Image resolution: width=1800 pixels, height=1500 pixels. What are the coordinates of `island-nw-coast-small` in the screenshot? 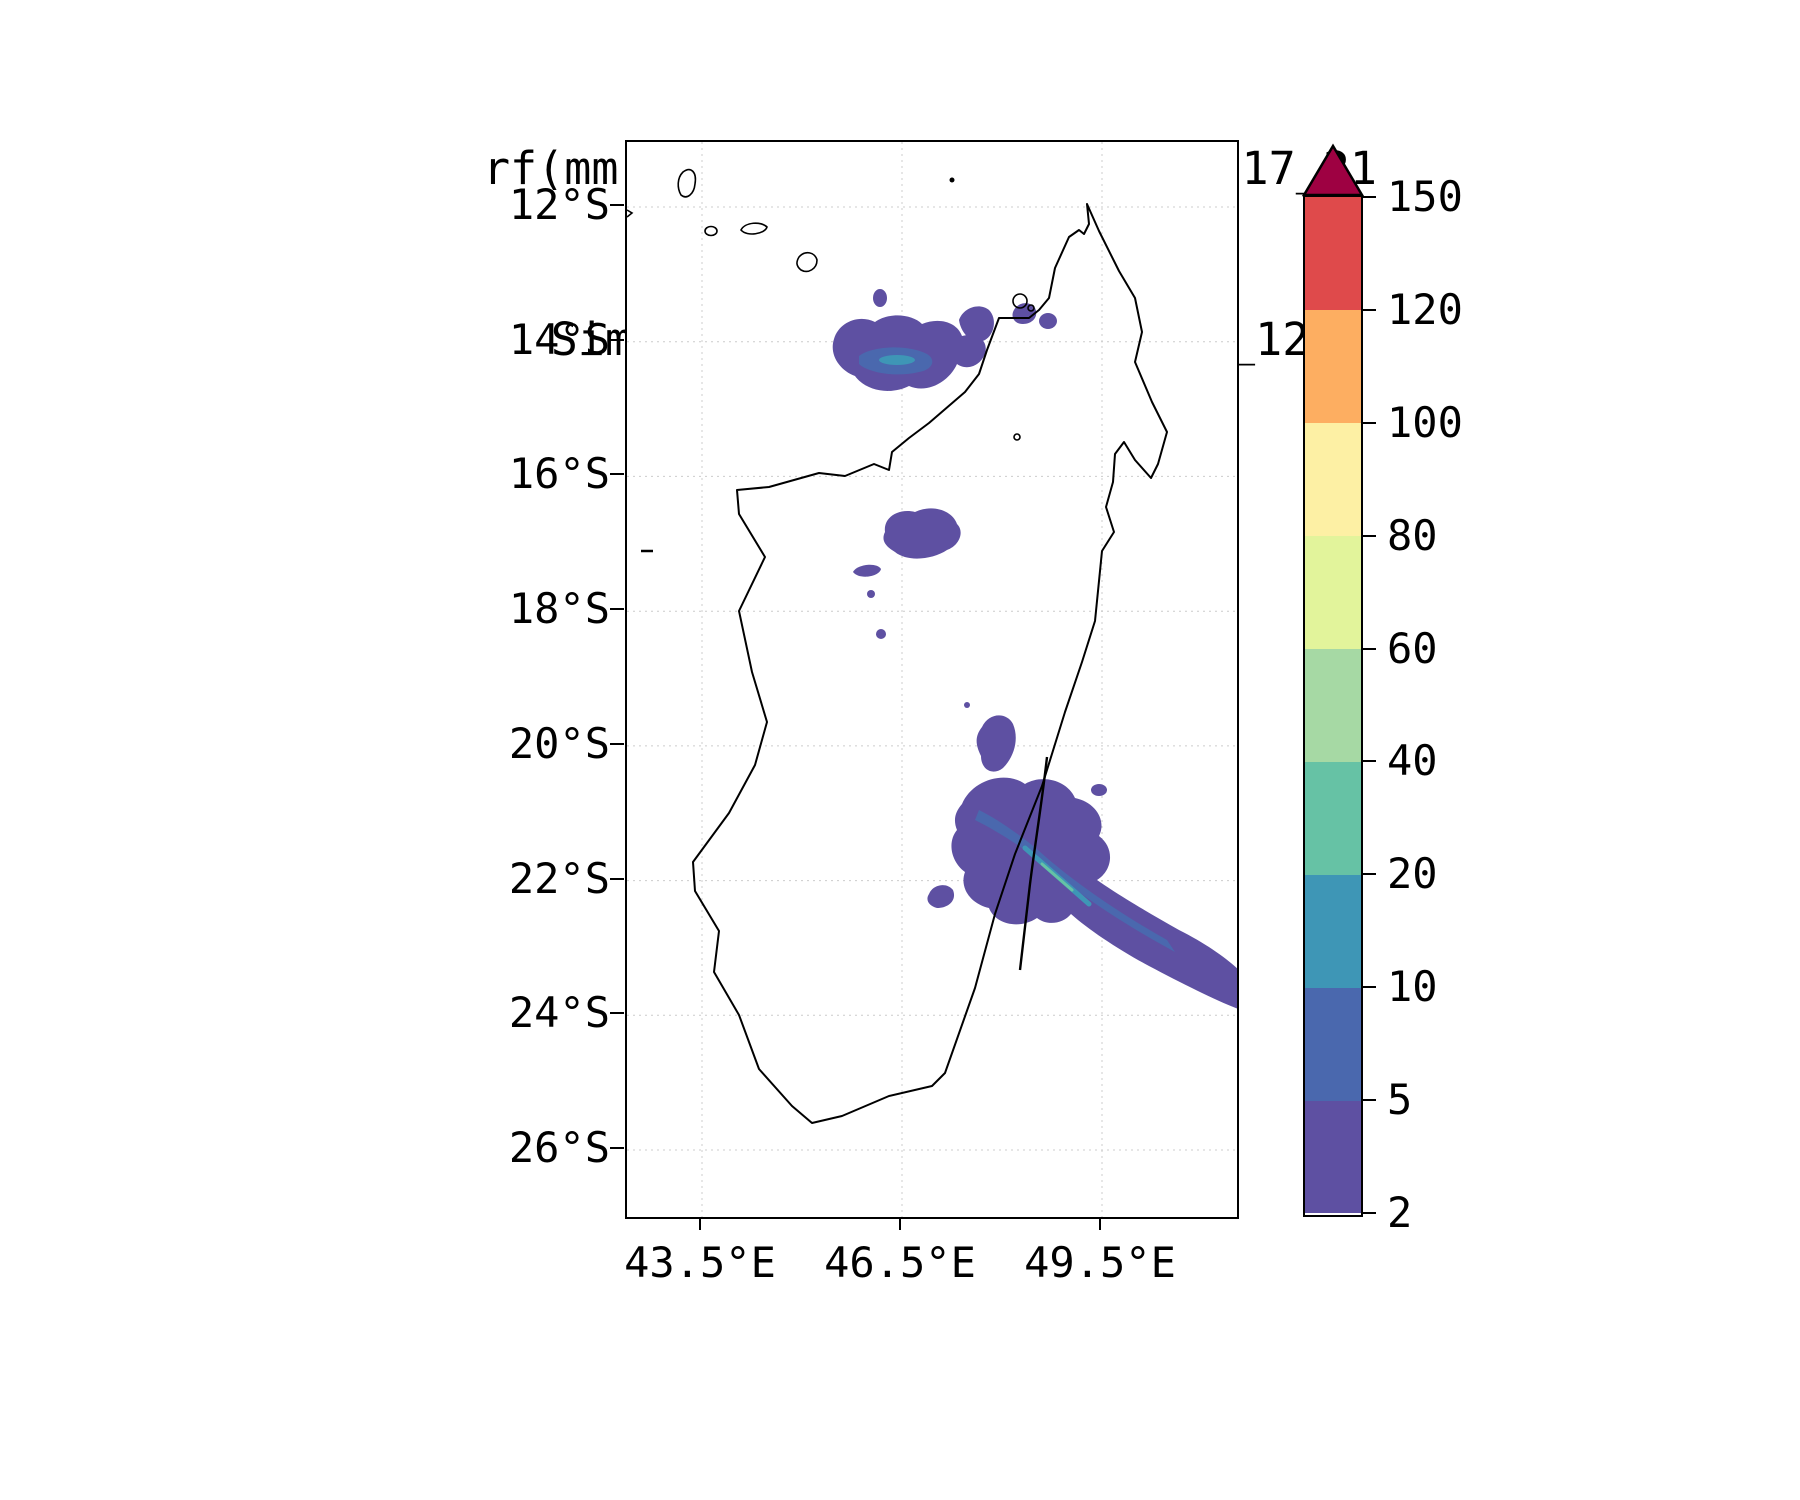 It's located at (1017, 437).